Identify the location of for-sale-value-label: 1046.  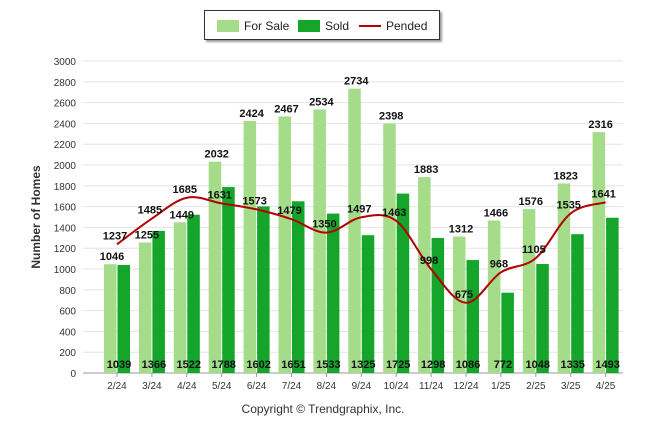
(112, 257).